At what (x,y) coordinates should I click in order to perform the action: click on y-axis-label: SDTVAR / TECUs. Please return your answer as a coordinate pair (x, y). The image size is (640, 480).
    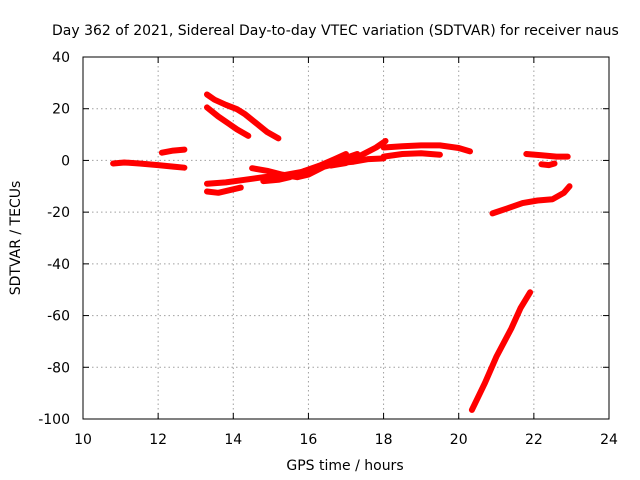
    Looking at the image, I should click on (16, 238).